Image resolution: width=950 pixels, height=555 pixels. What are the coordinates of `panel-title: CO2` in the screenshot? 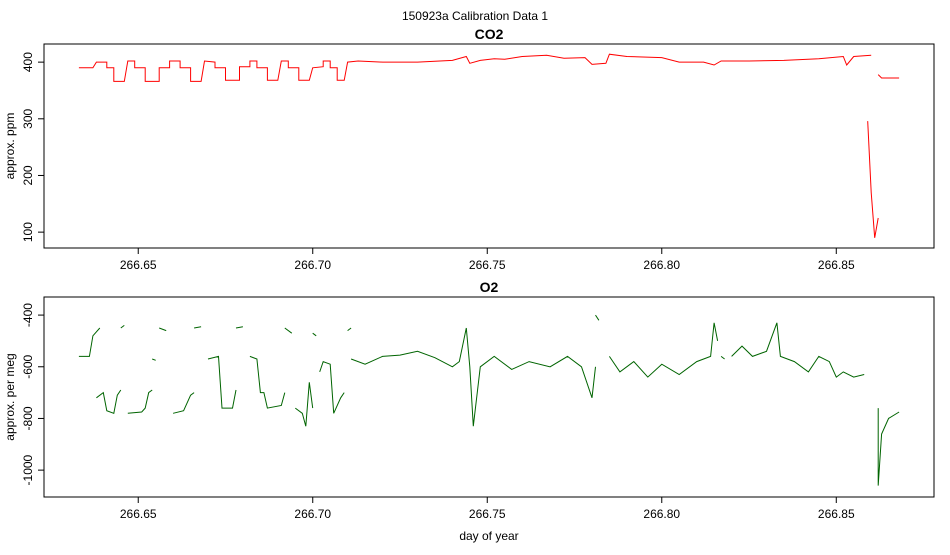 It's located at (489, 34).